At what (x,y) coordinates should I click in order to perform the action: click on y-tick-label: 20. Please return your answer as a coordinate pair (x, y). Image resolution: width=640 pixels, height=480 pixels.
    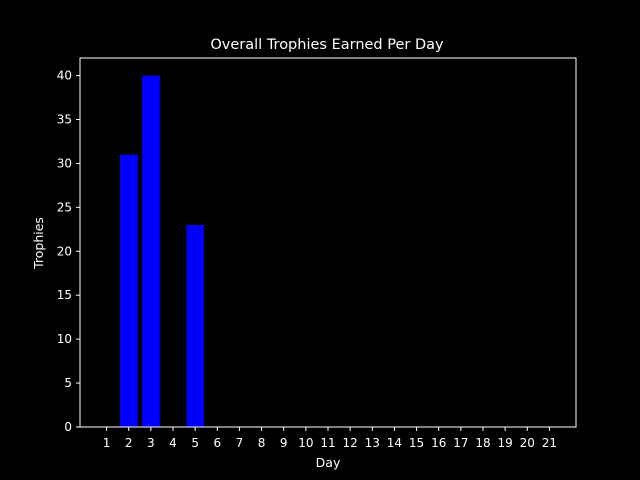
    Looking at the image, I should click on (64, 251).